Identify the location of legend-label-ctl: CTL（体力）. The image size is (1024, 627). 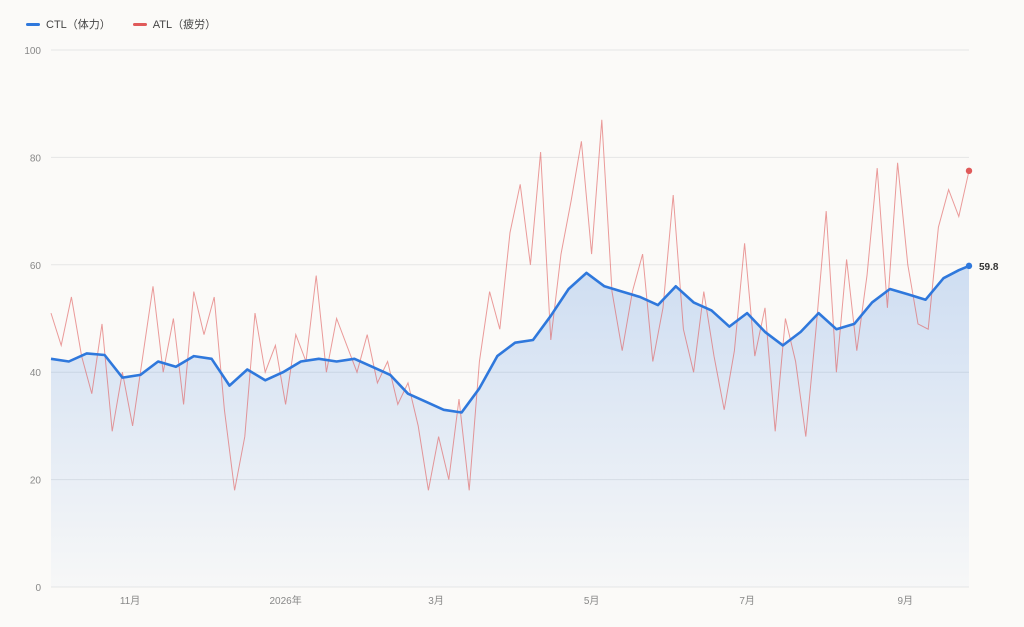
(78, 25).